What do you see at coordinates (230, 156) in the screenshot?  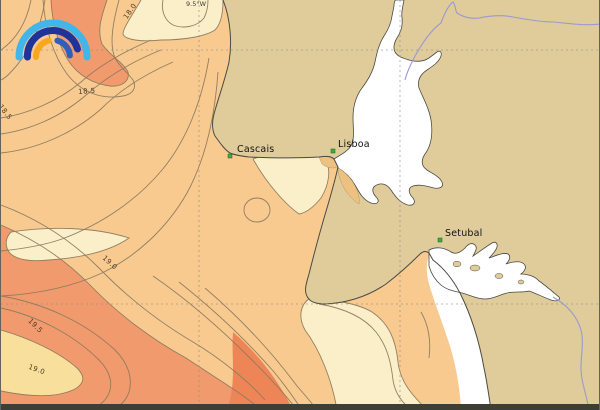 I see `marker-cascais` at bounding box center [230, 156].